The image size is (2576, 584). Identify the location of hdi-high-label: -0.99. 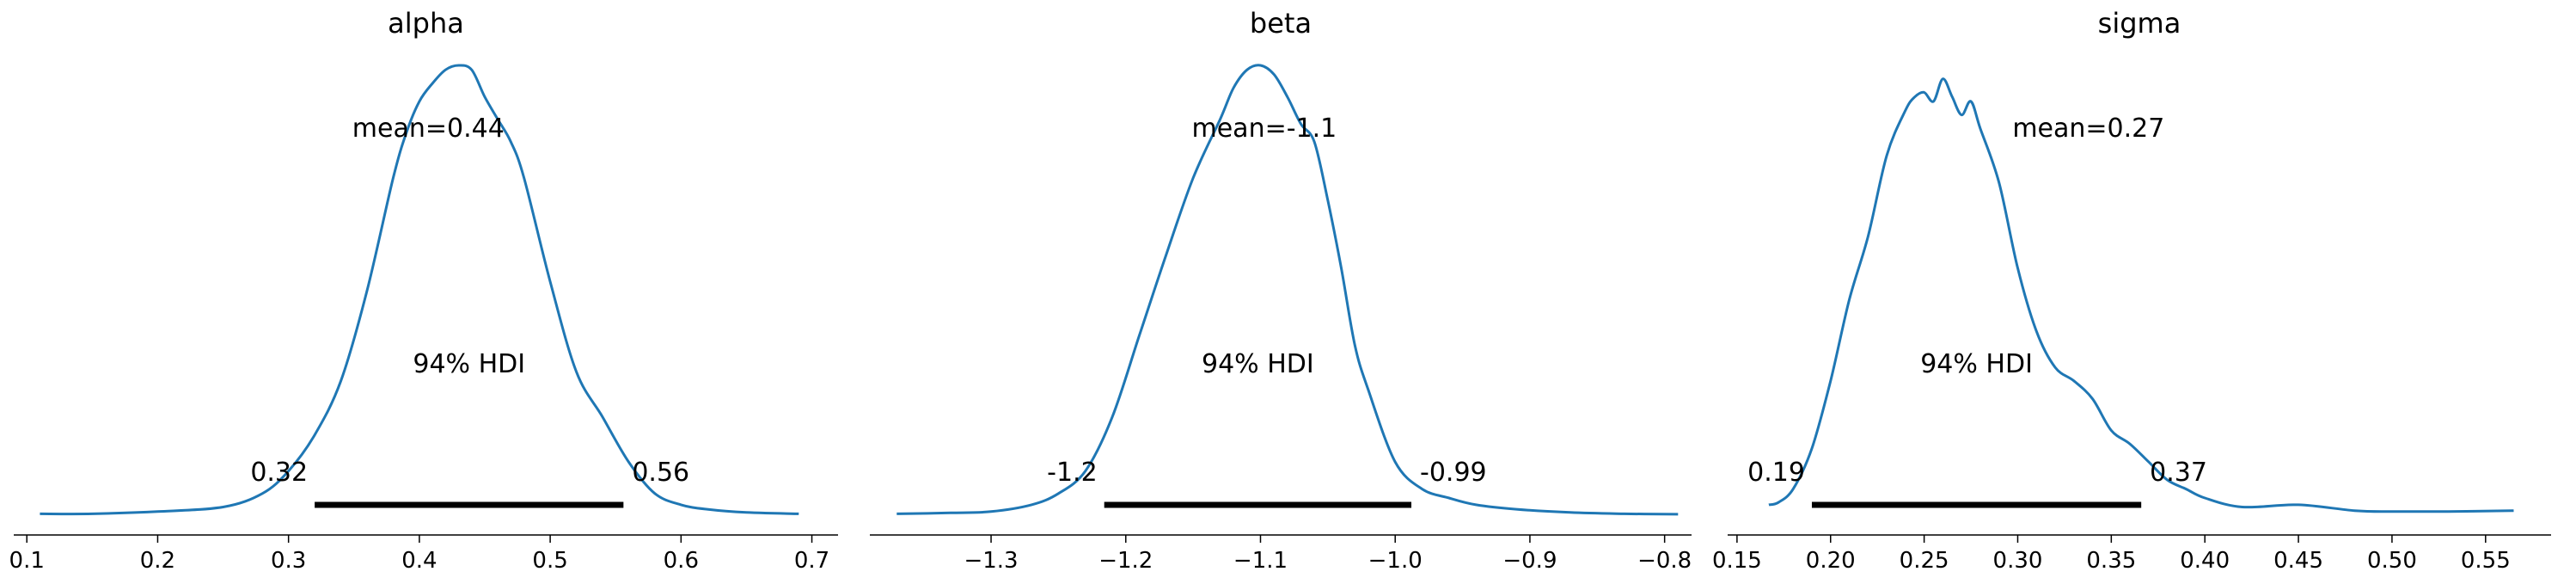
(1453, 473).